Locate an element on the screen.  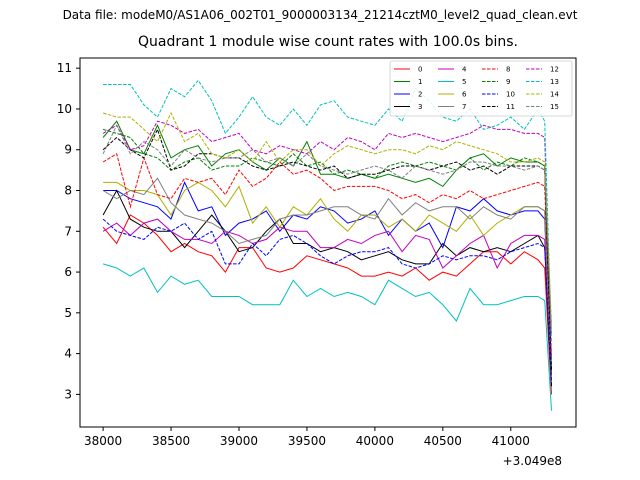
legend-label-15: 15 is located at coordinates (554, 107).